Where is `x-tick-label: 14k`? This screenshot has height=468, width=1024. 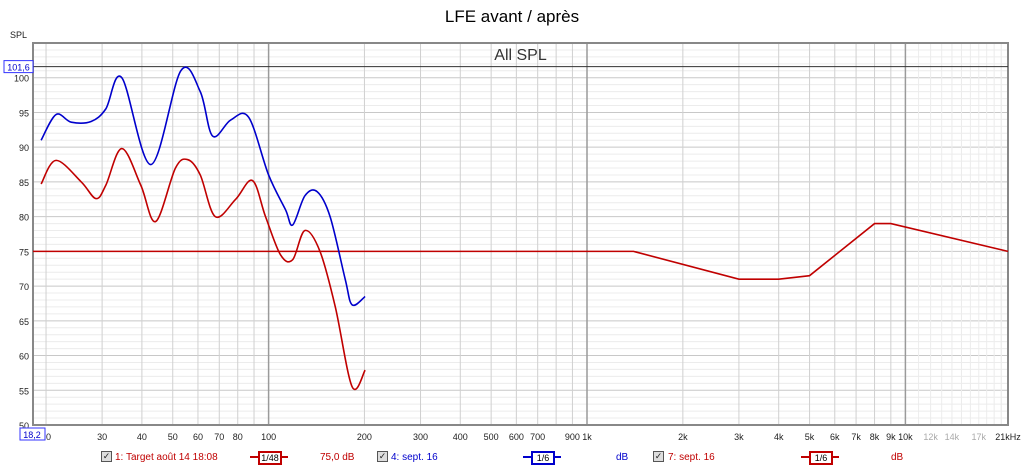
x-tick-label: 14k is located at coordinates (952, 437).